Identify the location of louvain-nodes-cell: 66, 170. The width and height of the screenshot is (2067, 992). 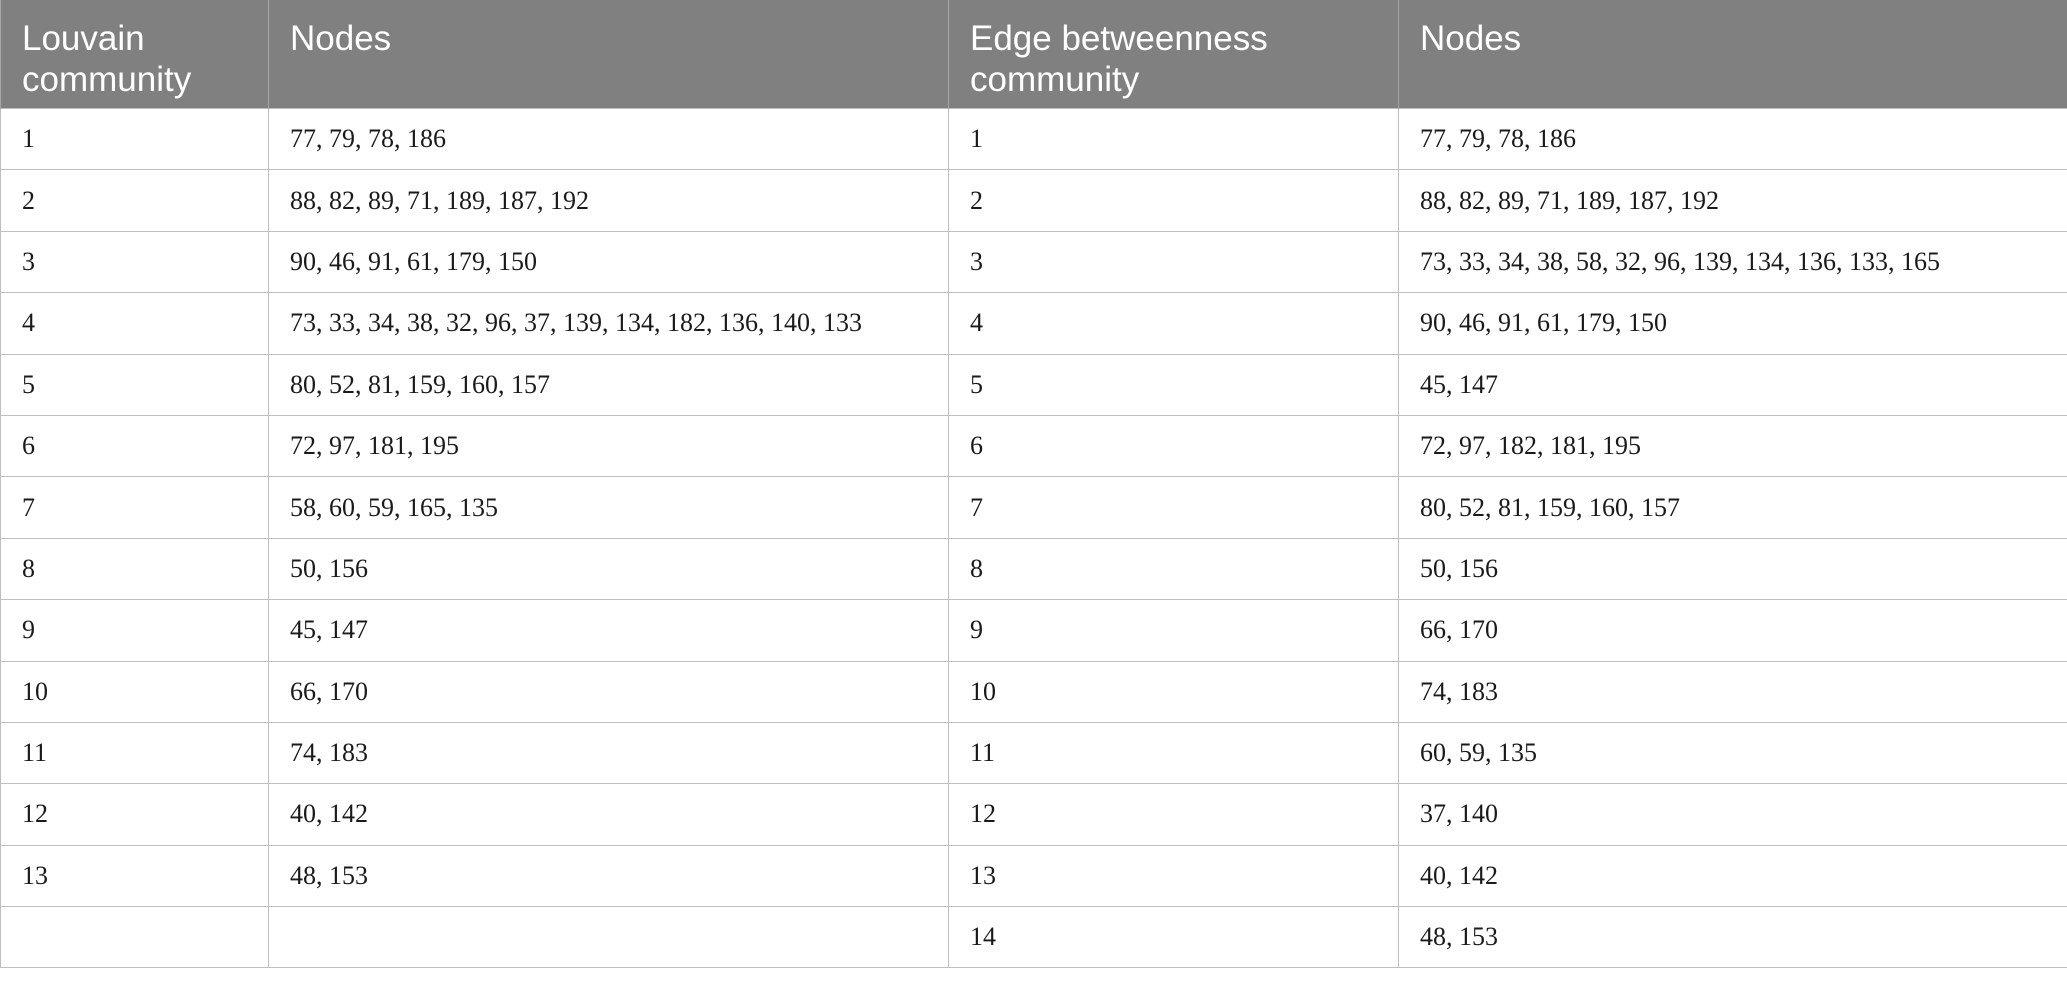
(608, 691).